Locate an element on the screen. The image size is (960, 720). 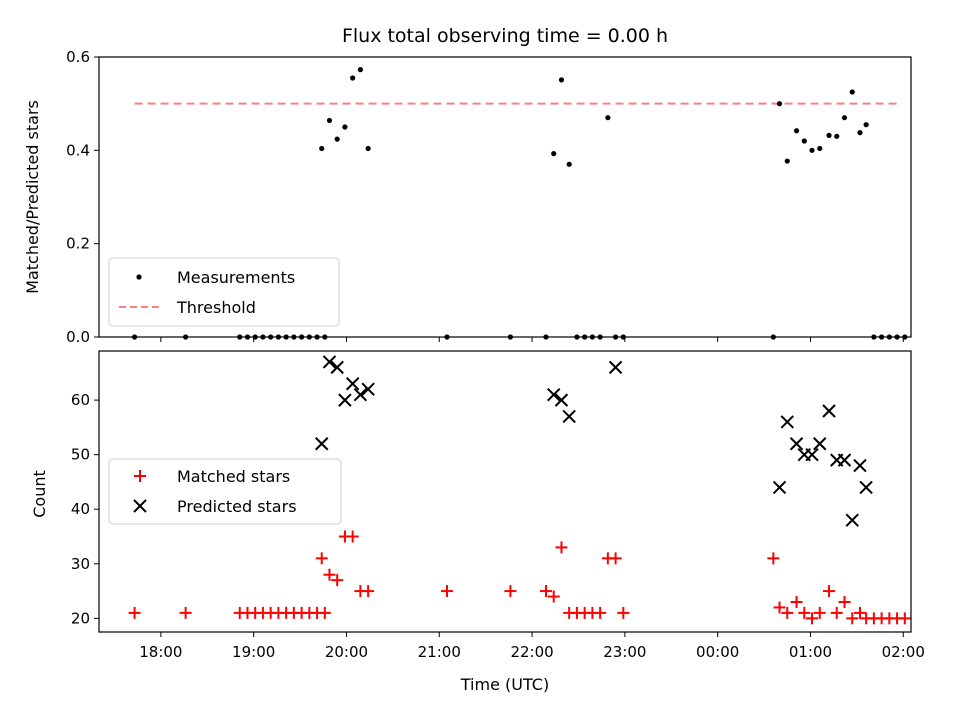
x-axis-label: Time (UTC) is located at coordinates (504, 684).